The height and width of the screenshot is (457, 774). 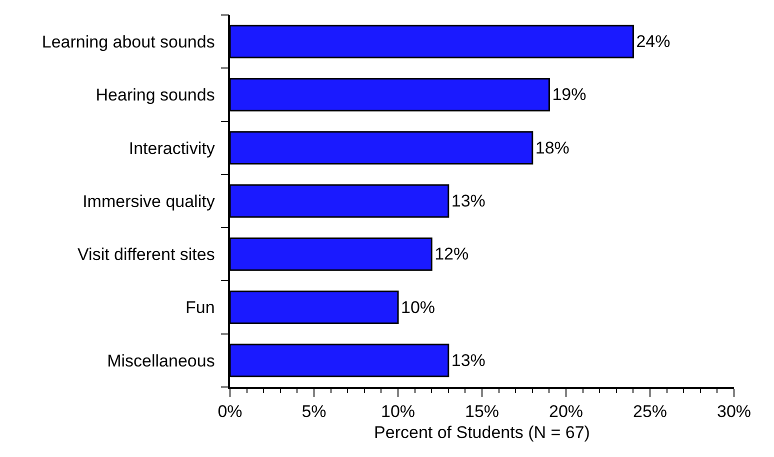 I want to click on x-axis-title: Percent of Students (N = 67), so click(x=482, y=432).